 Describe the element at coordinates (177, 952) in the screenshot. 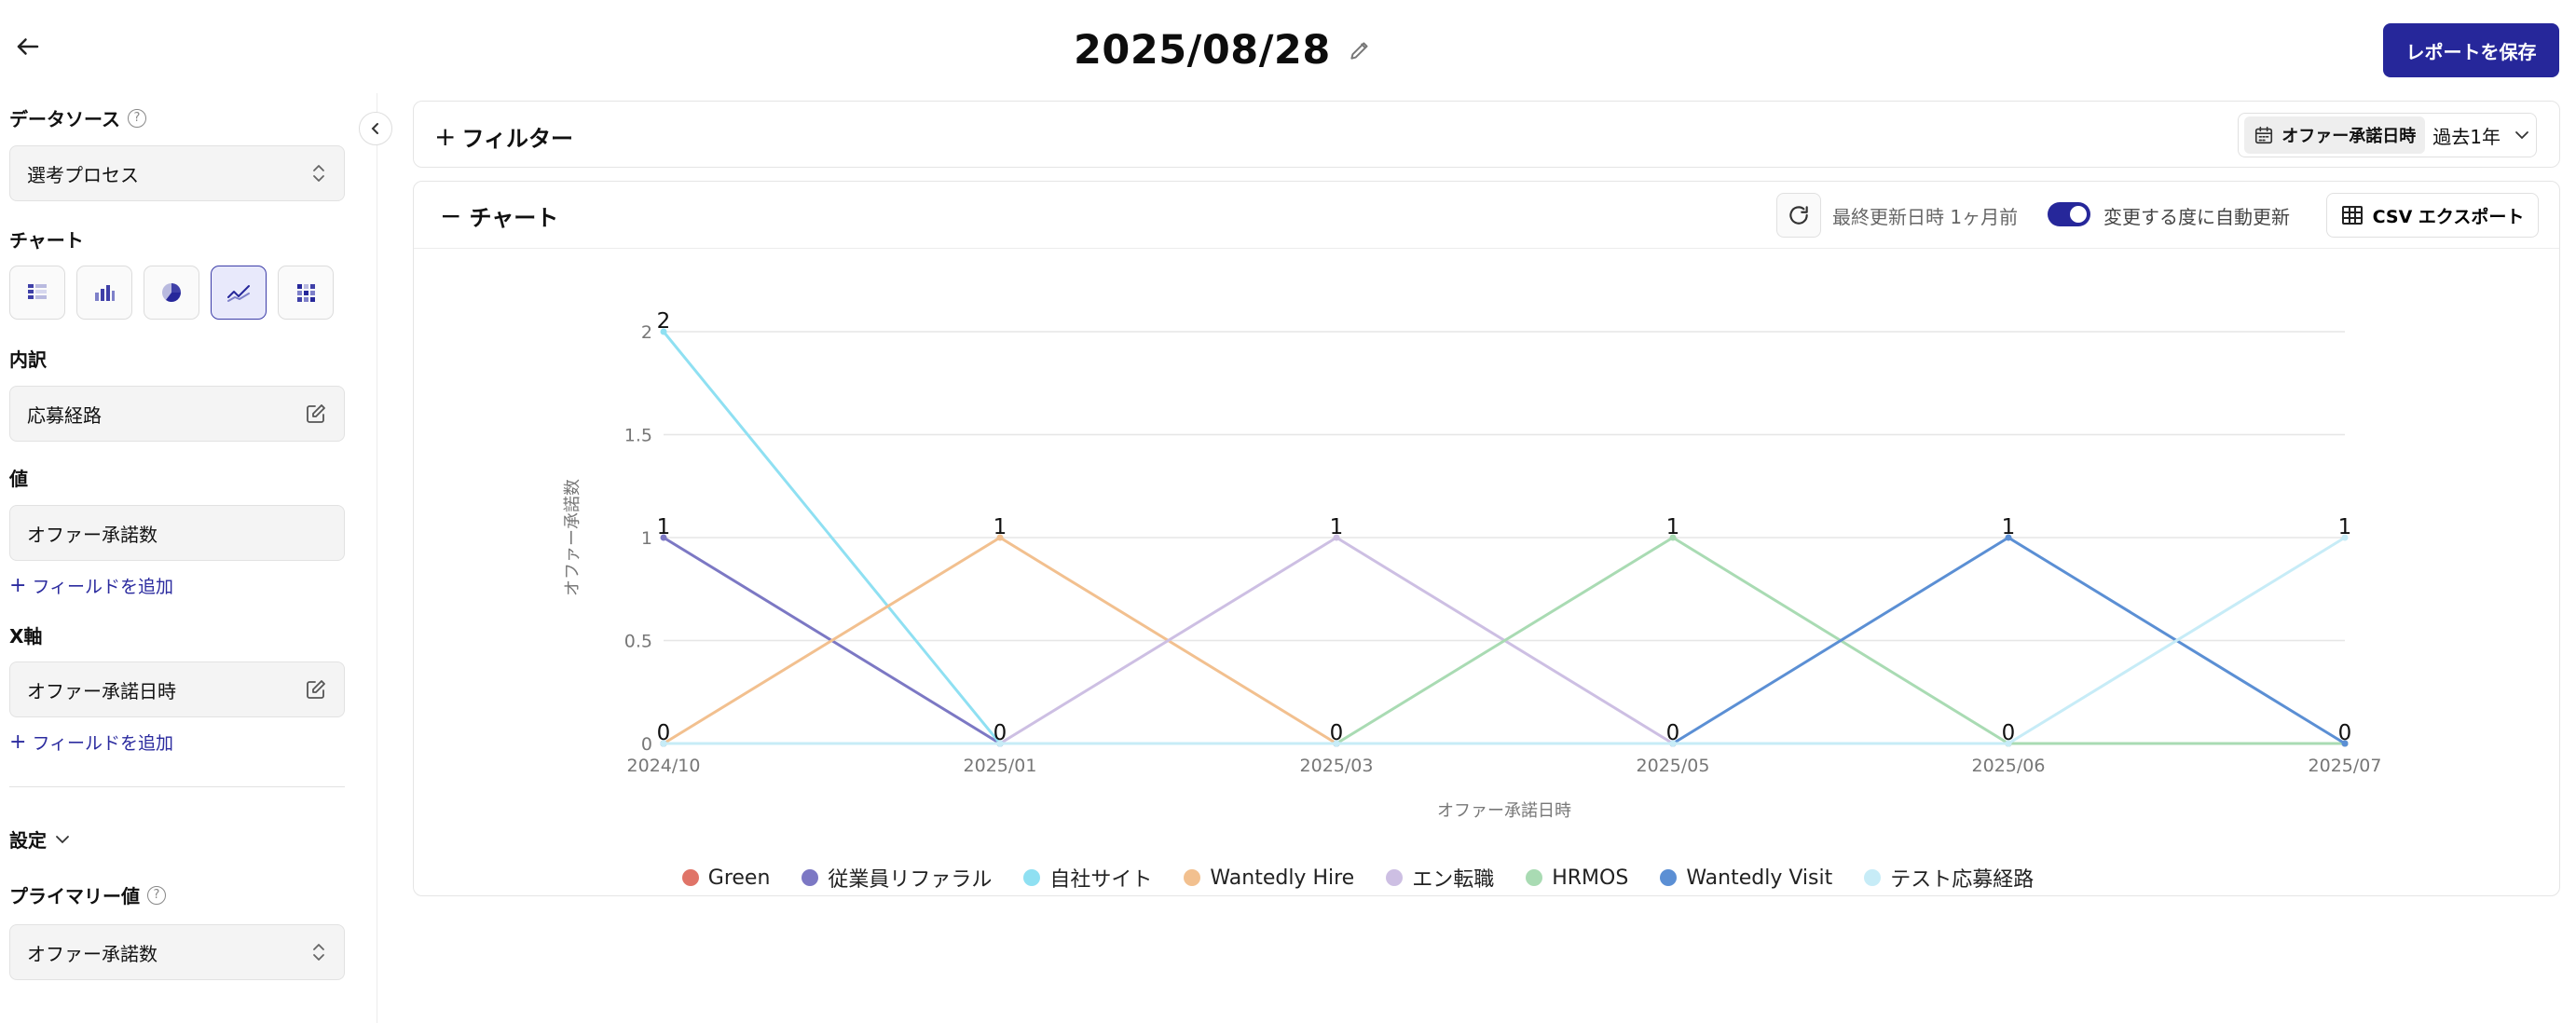

I see `primary-value-select: オファー承諾数` at that location.